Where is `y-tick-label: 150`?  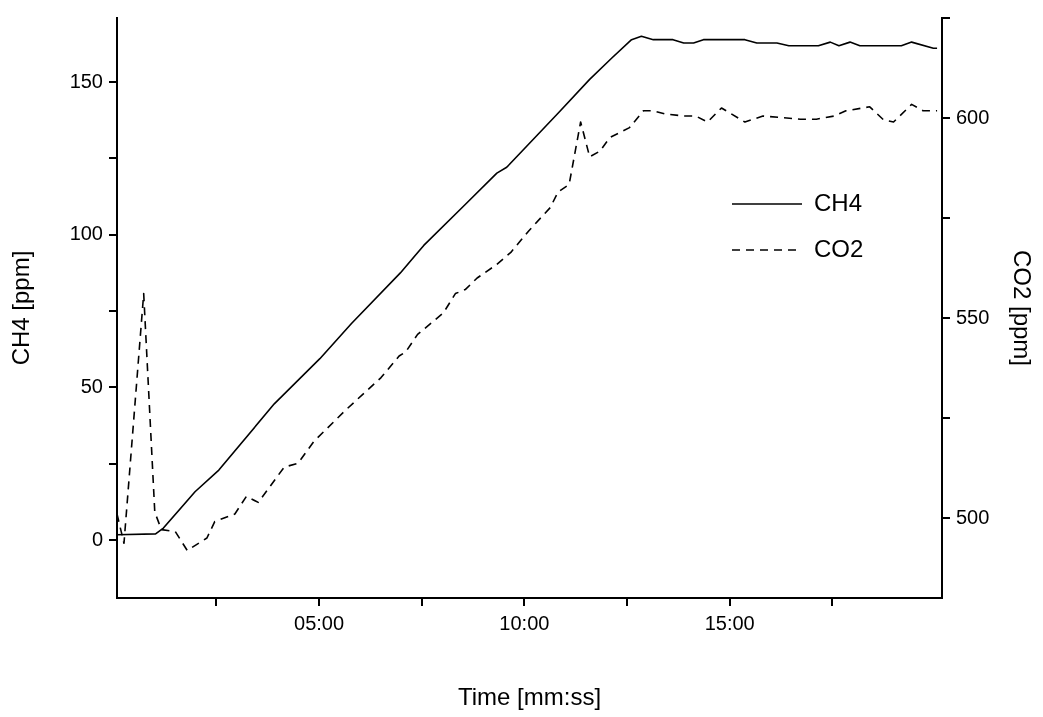 y-tick-label: 150 is located at coordinates (86, 80).